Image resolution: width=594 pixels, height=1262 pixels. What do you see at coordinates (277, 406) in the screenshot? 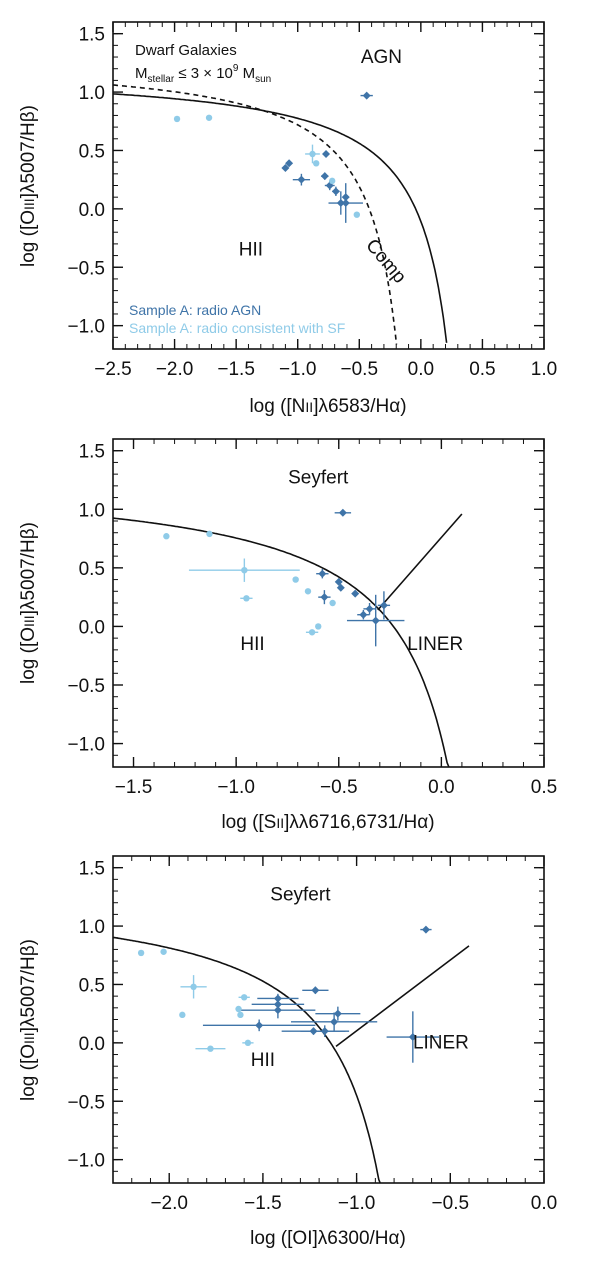
I see `xlabel-prefix: log ([N` at bounding box center [277, 406].